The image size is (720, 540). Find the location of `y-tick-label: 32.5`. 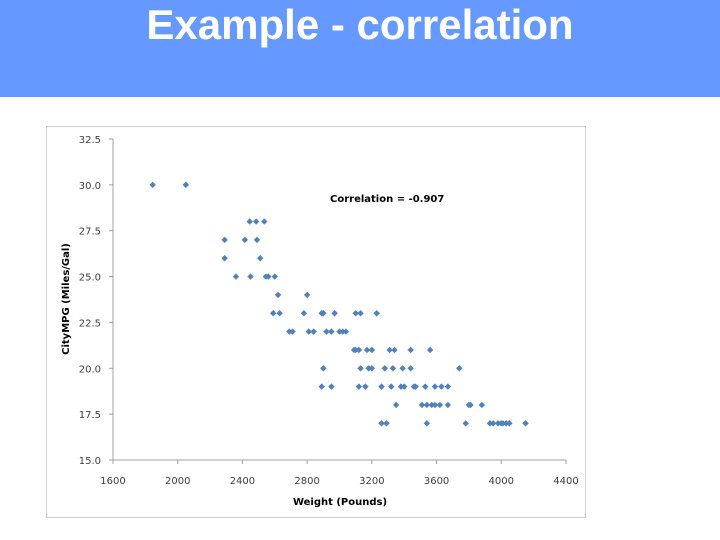

y-tick-label: 32.5 is located at coordinates (90, 140).